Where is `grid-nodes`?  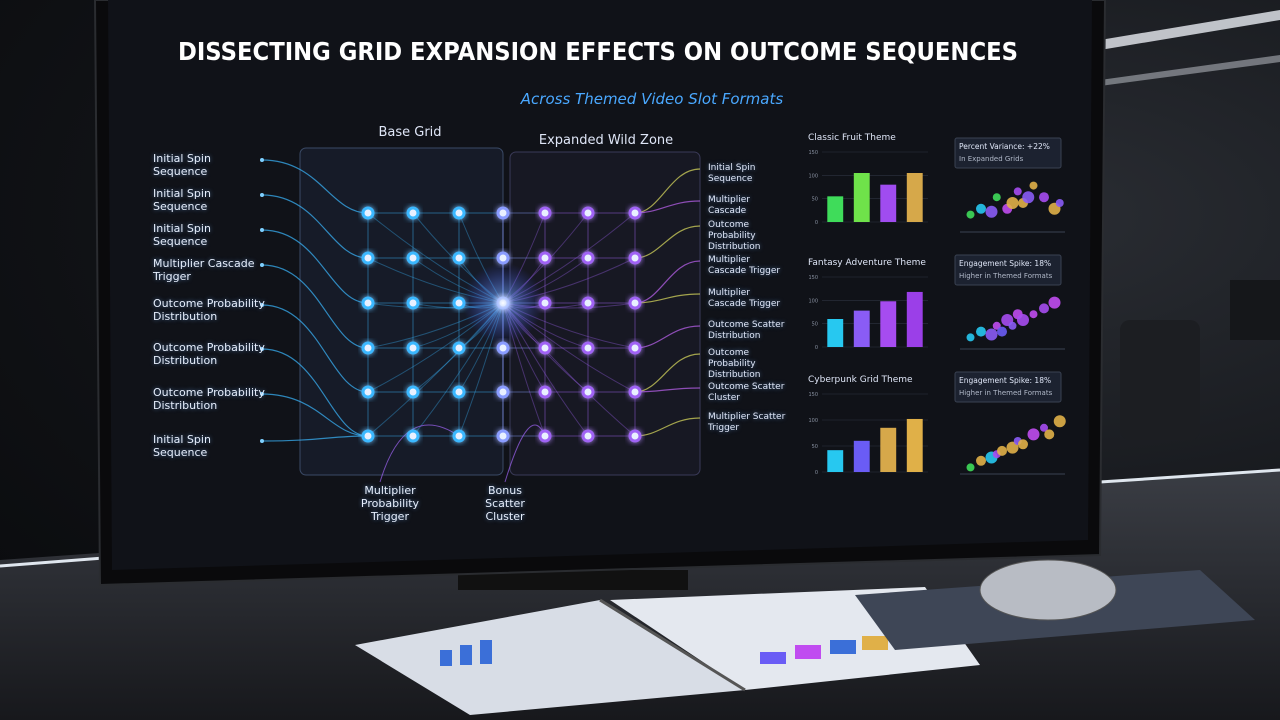 grid-nodes is located at coordinates (501, 324).